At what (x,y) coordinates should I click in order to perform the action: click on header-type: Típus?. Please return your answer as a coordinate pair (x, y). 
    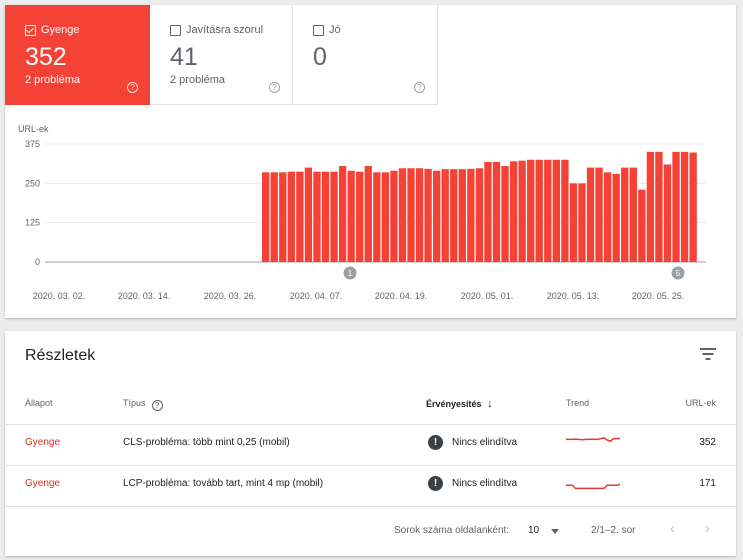
    Looking at the image, I should click on (143, 404).